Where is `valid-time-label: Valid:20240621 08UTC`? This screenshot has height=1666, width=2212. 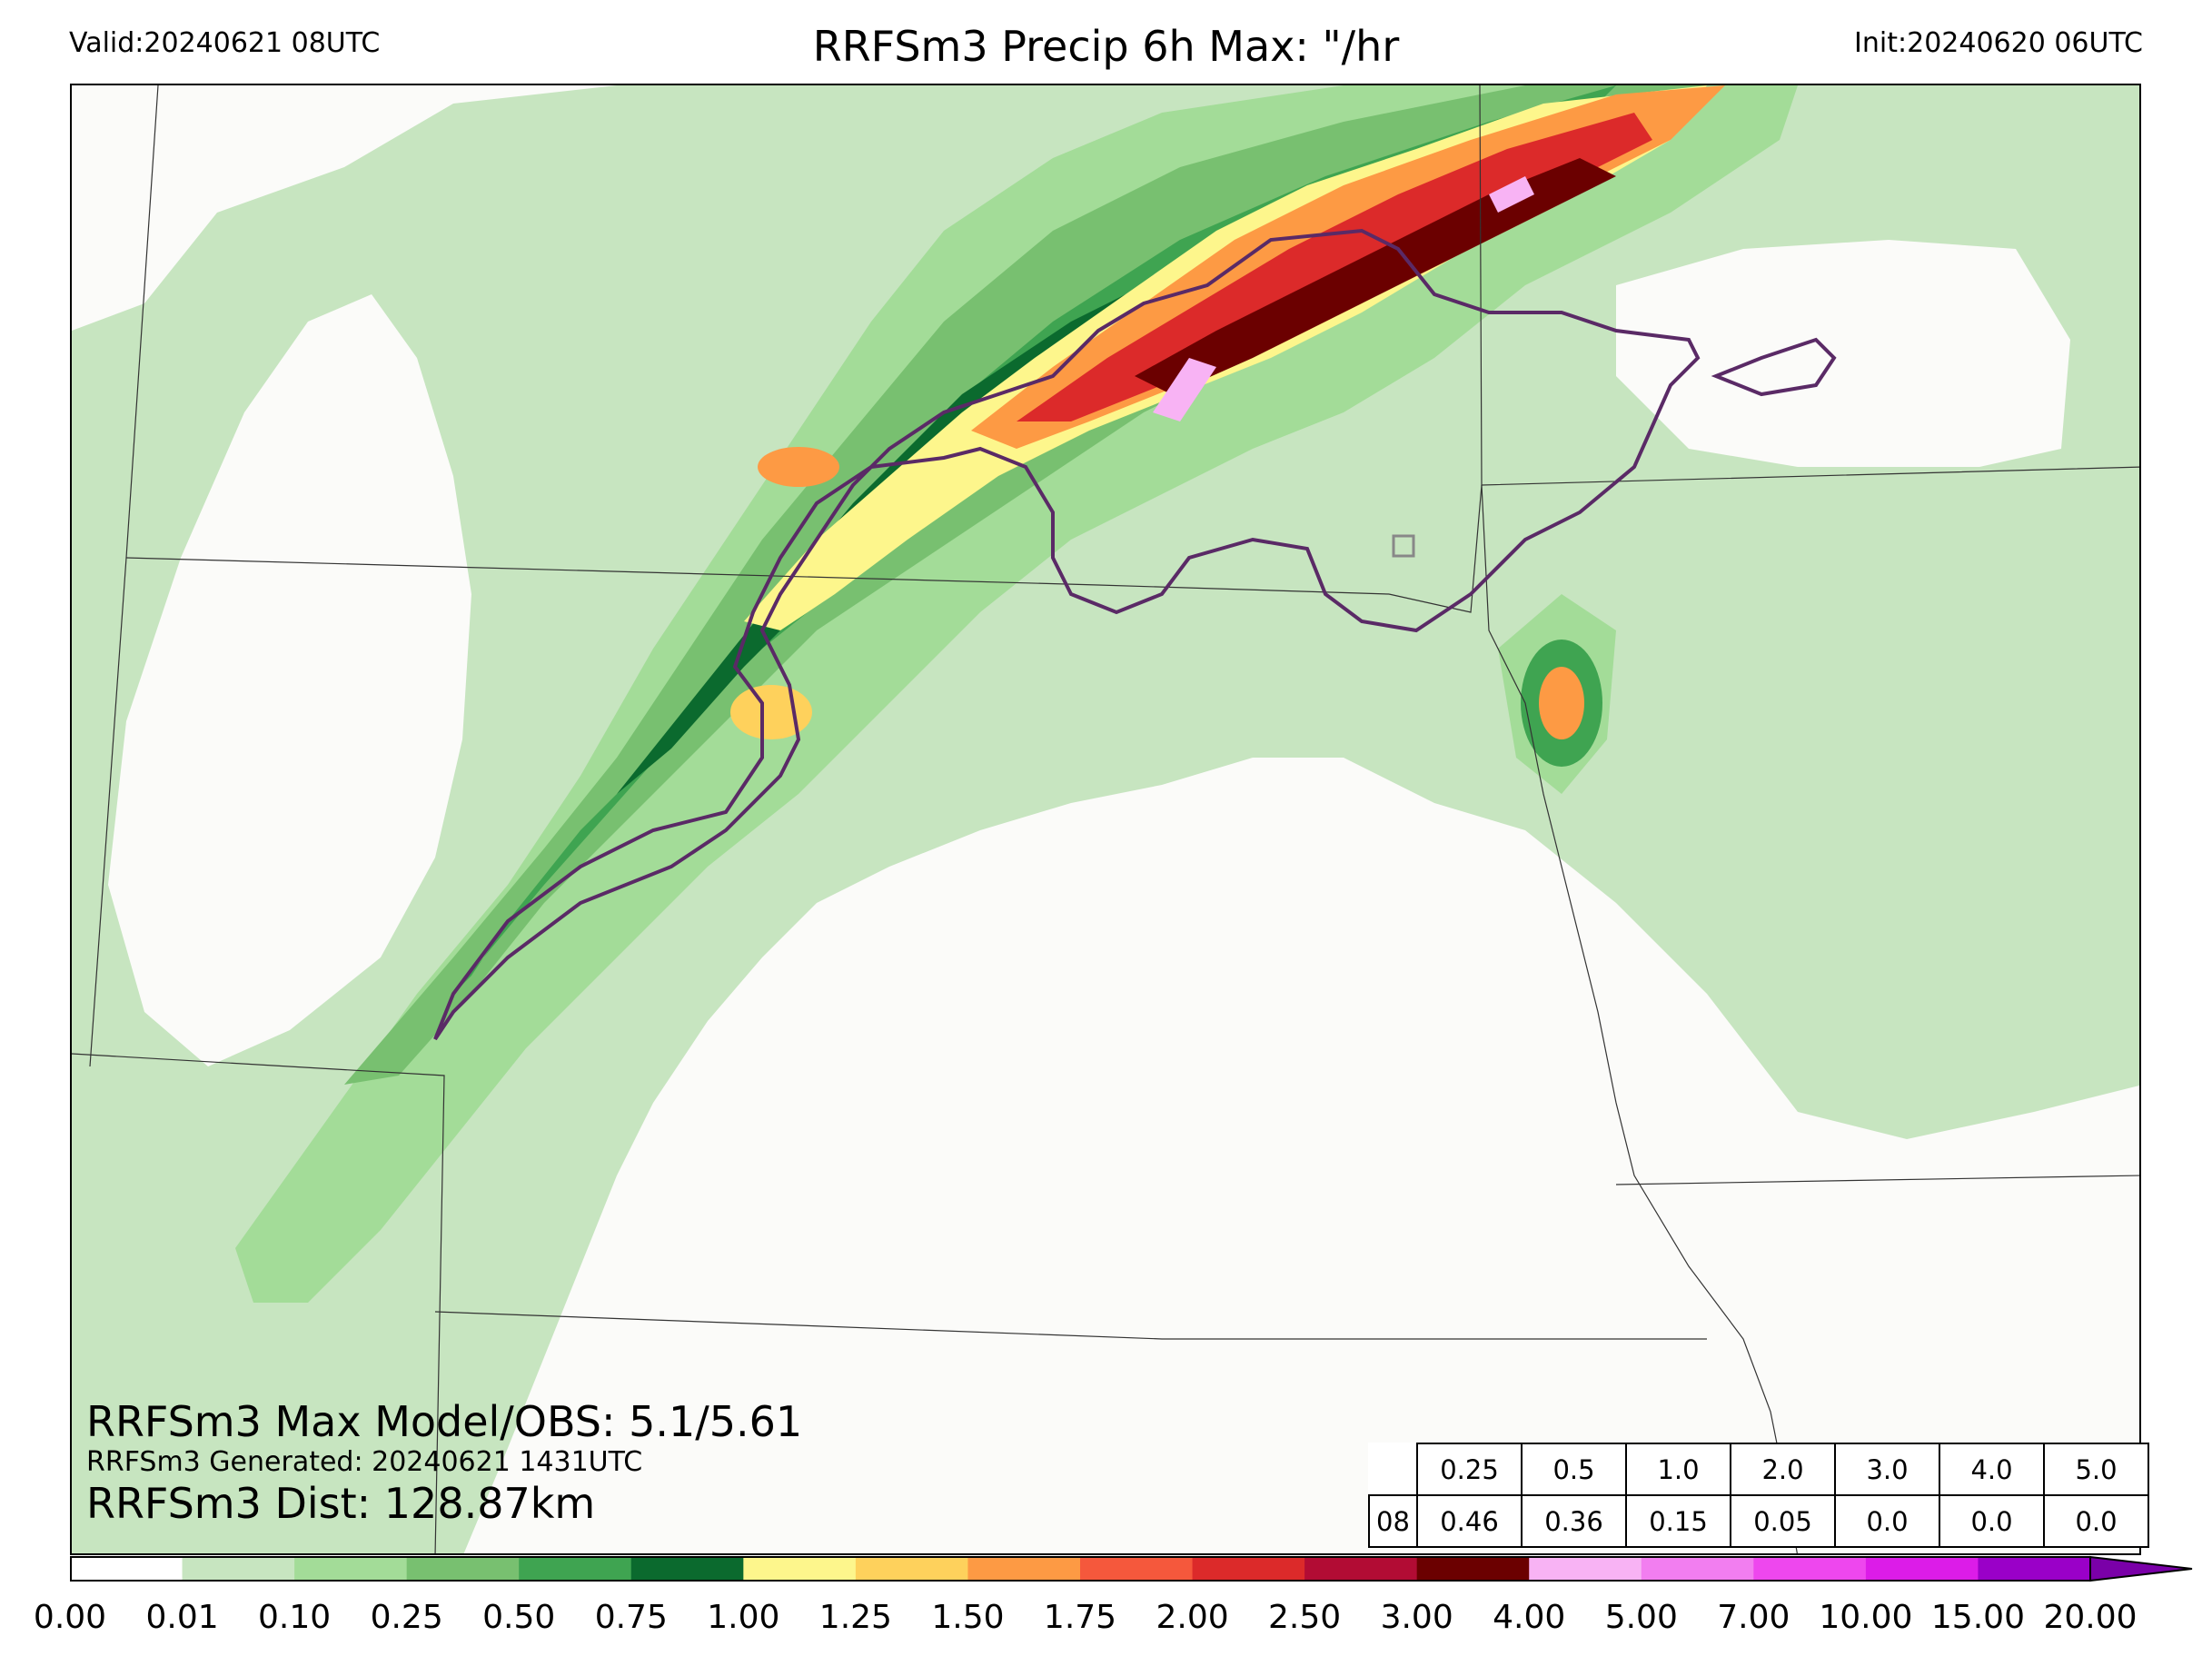
valid-time-label: Valid:20240621 08UTC is located at coordinates (225, 43).